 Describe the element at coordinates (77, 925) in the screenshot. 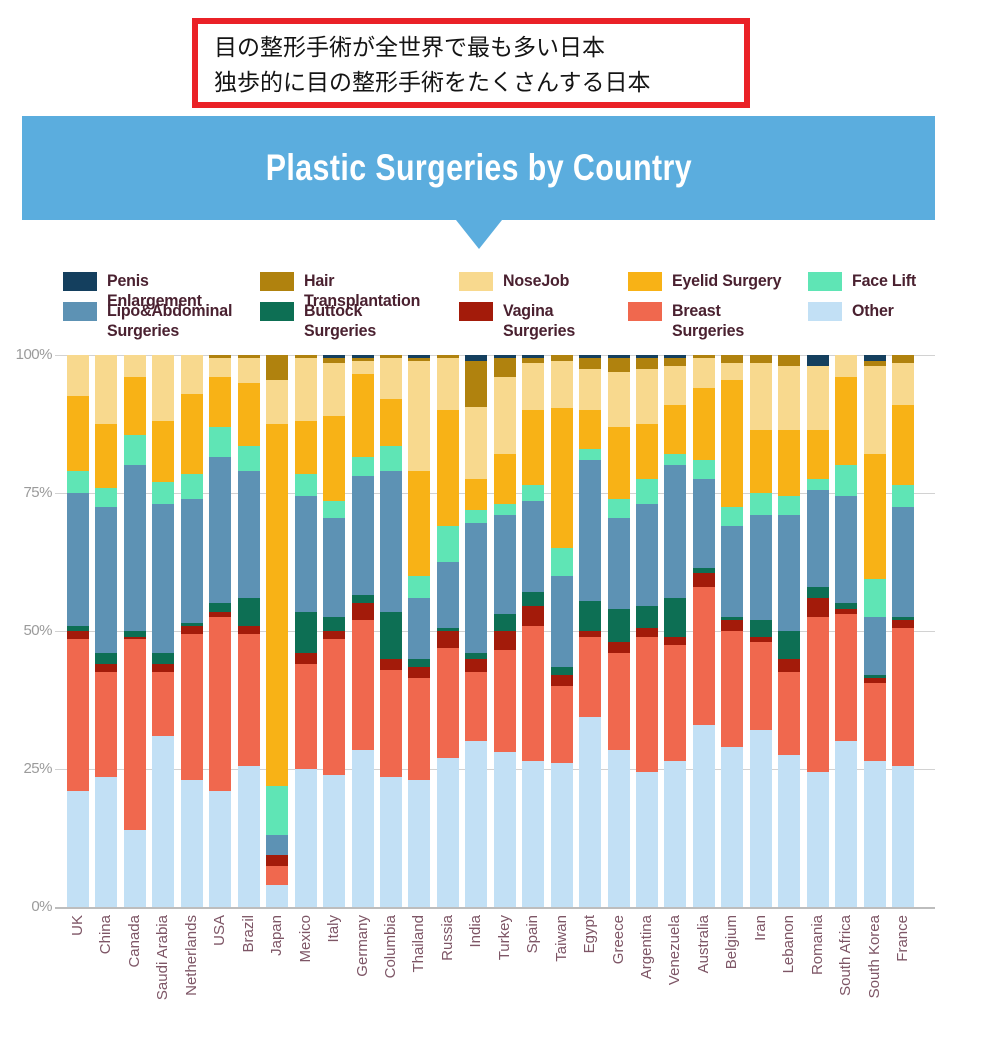

I see `x-axis-label-uk: UK` at that location.